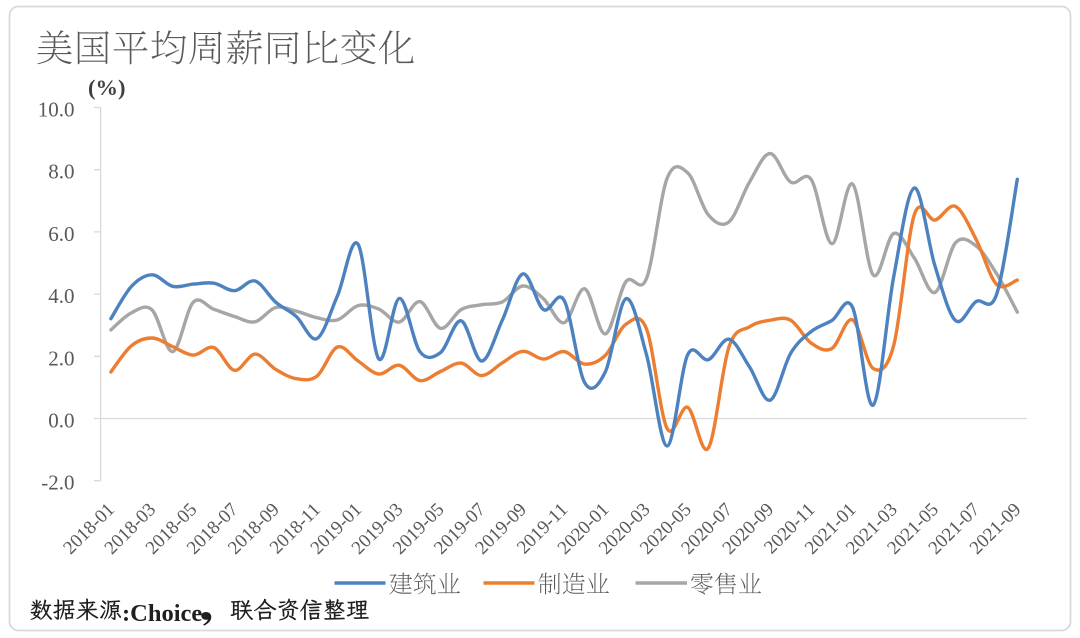 The height and width of the screenshot is (638, 1080). Describe the element at coordinates (61, 296) in the screenshot. I see `svg-text: 4.0` at that location.